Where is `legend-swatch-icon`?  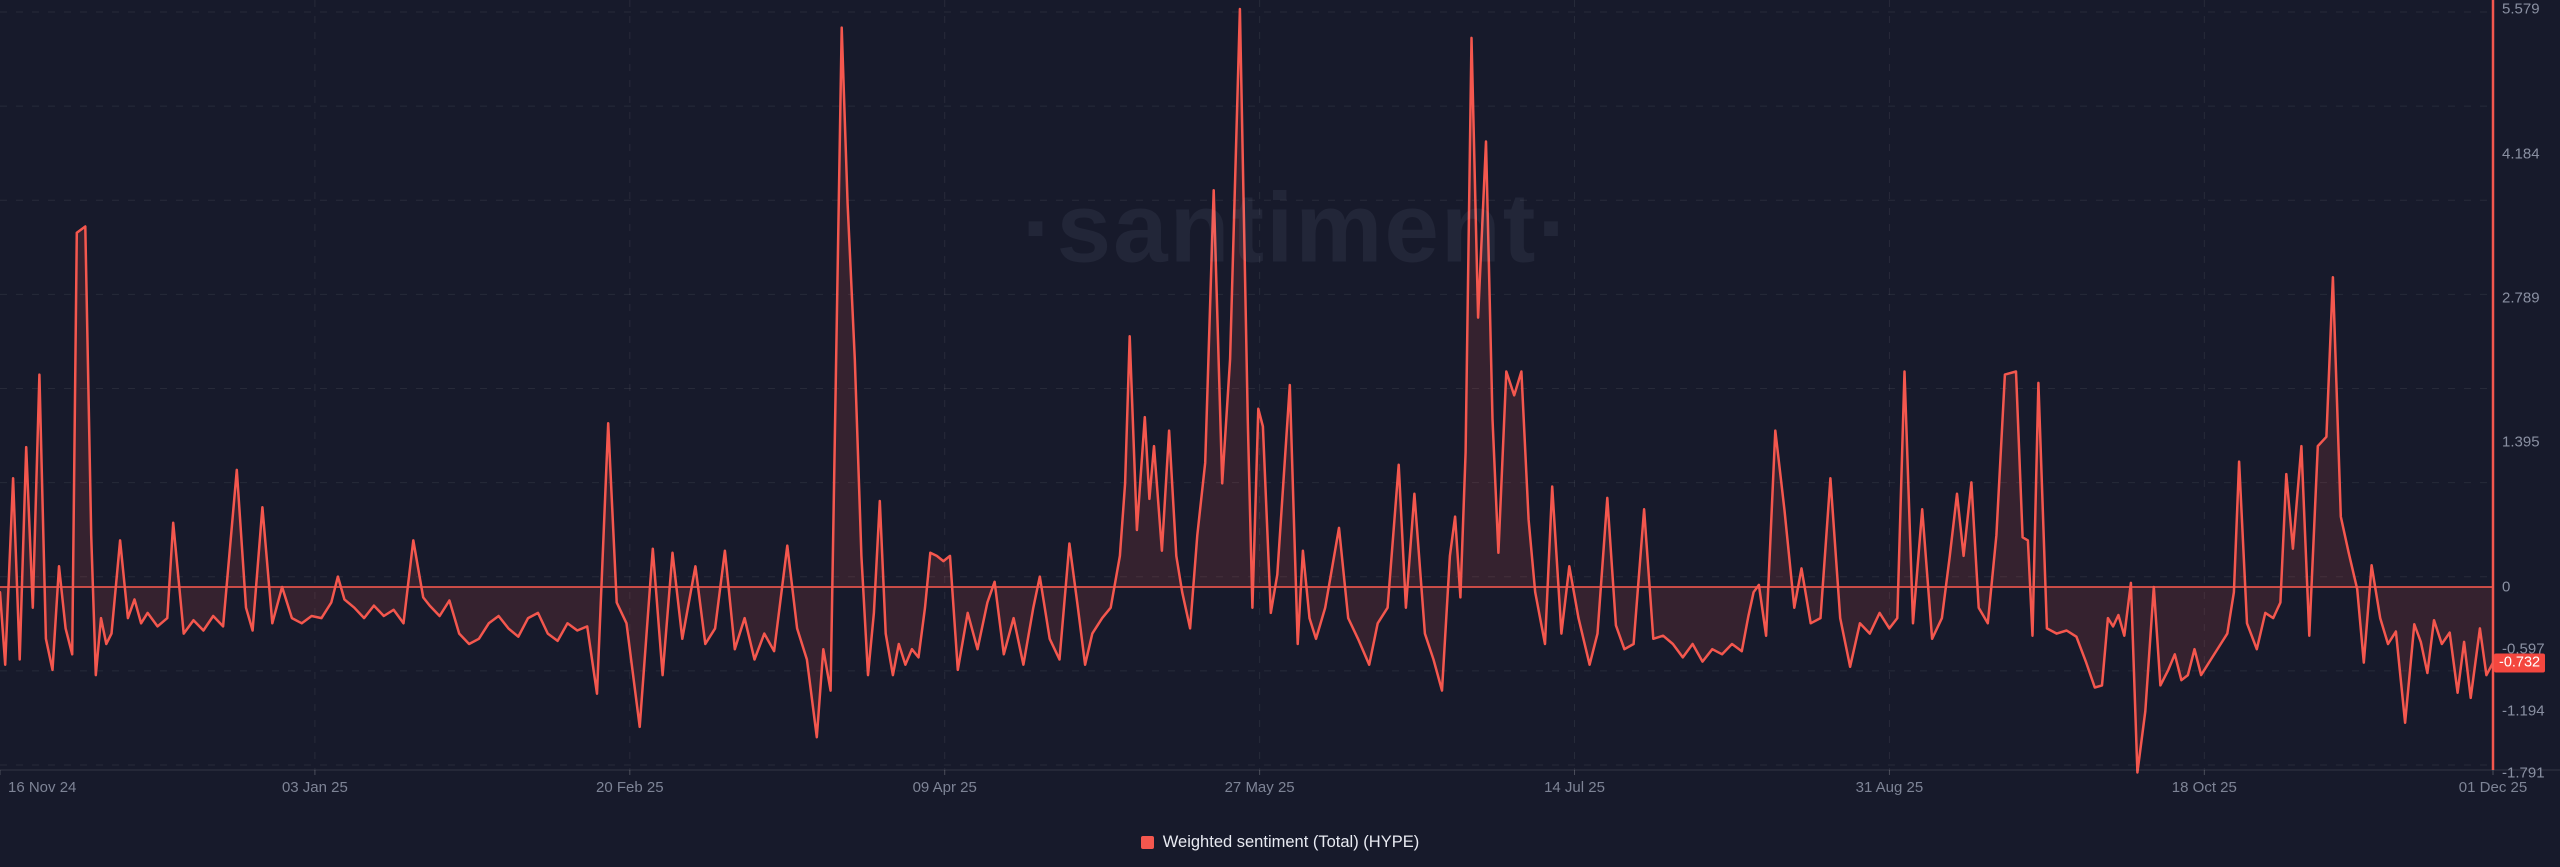
legend-swatch-icon is located at coordinates (1147, 842).